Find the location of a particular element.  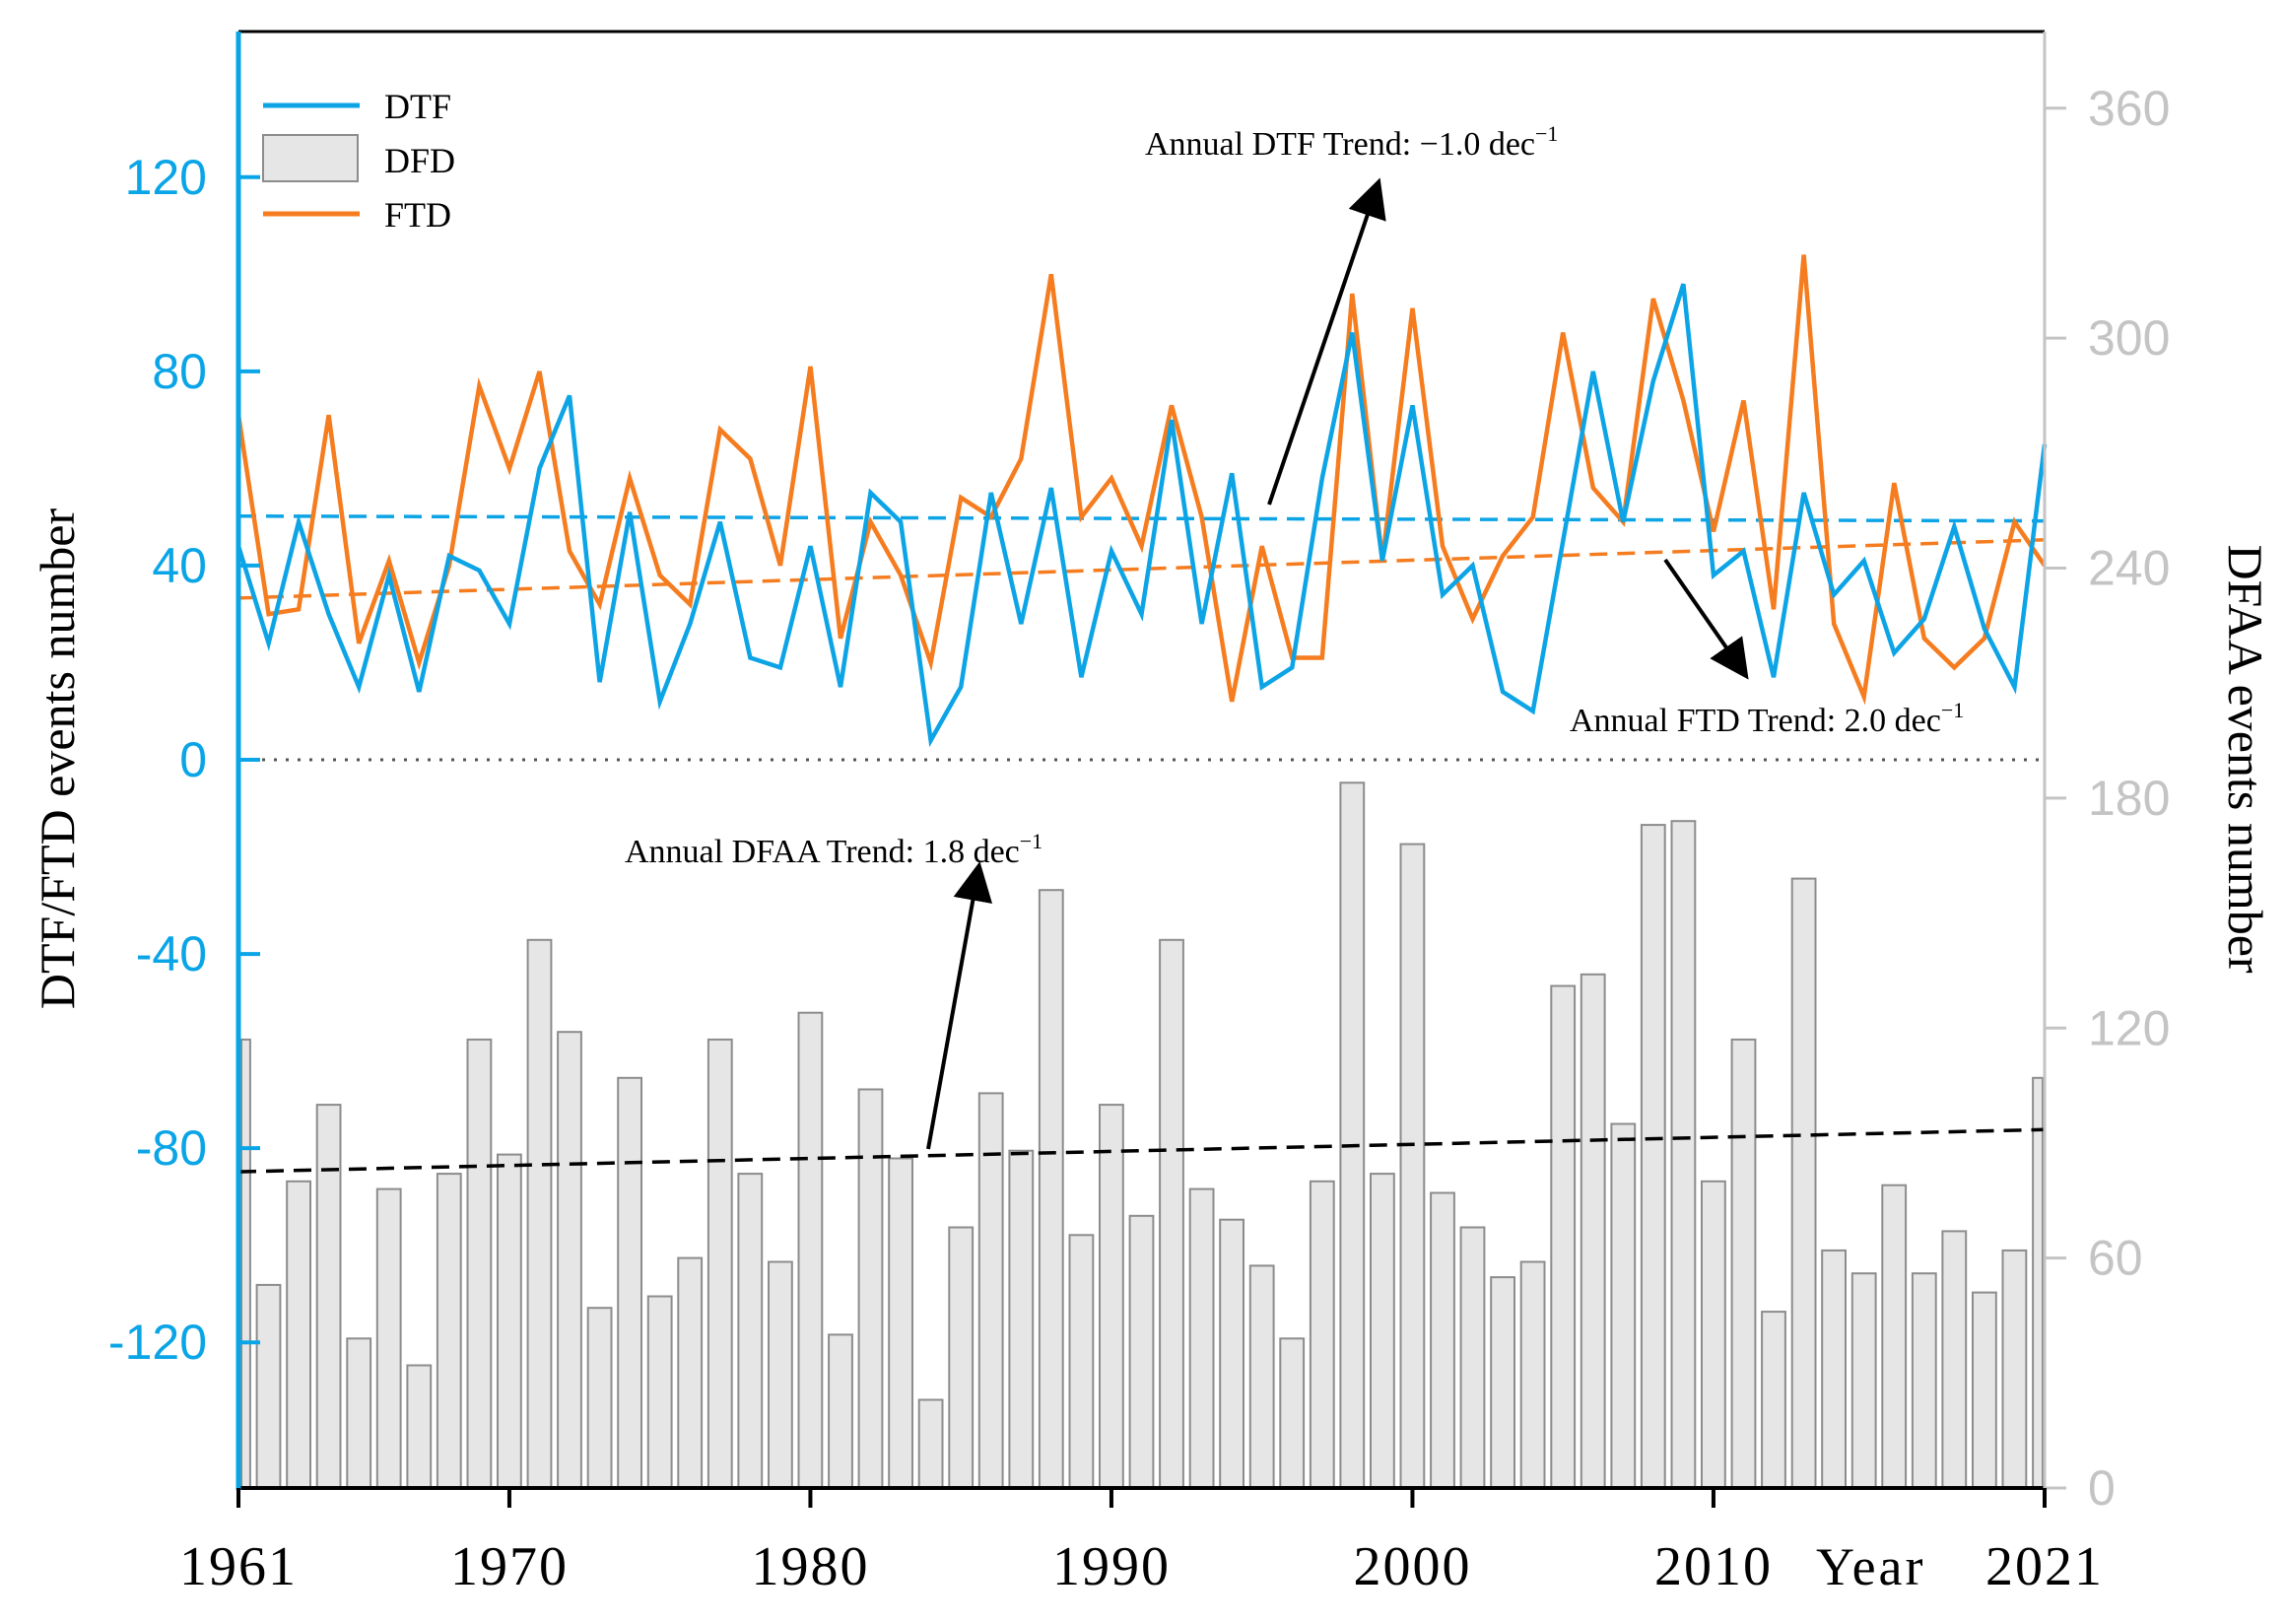

legend-dfd-swatch is located at coordinates (310, 158).